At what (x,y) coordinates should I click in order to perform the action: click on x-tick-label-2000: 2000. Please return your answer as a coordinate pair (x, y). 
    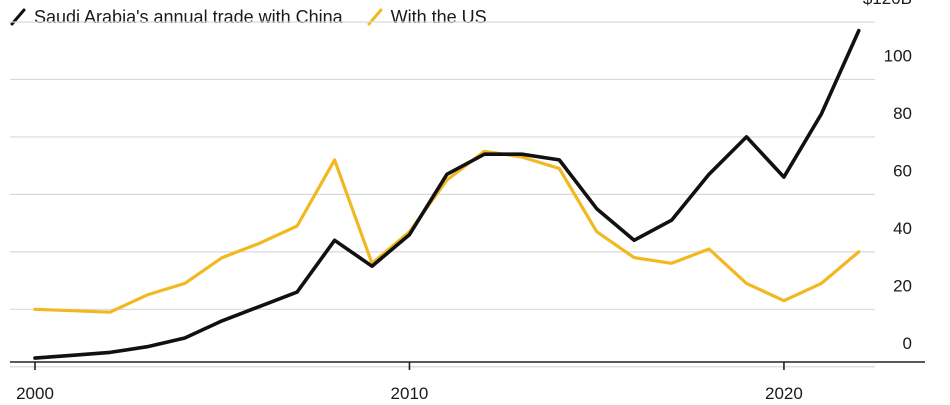
    Looking at the image, I should click on (35, 393).